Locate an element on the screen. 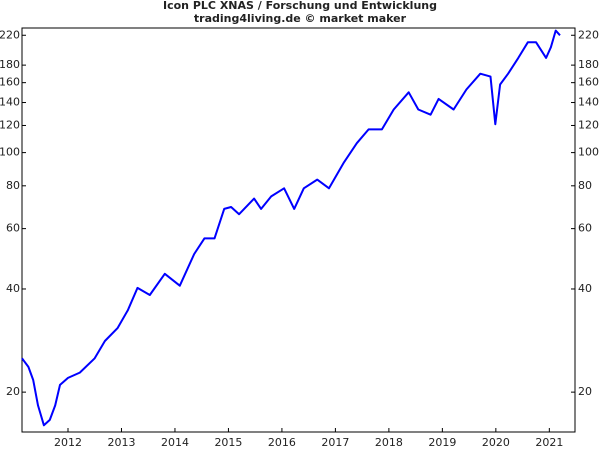 The width and height of the screenshot is (600, 450). y-tick-label-right: 60 is located at coordinates (585, 228).